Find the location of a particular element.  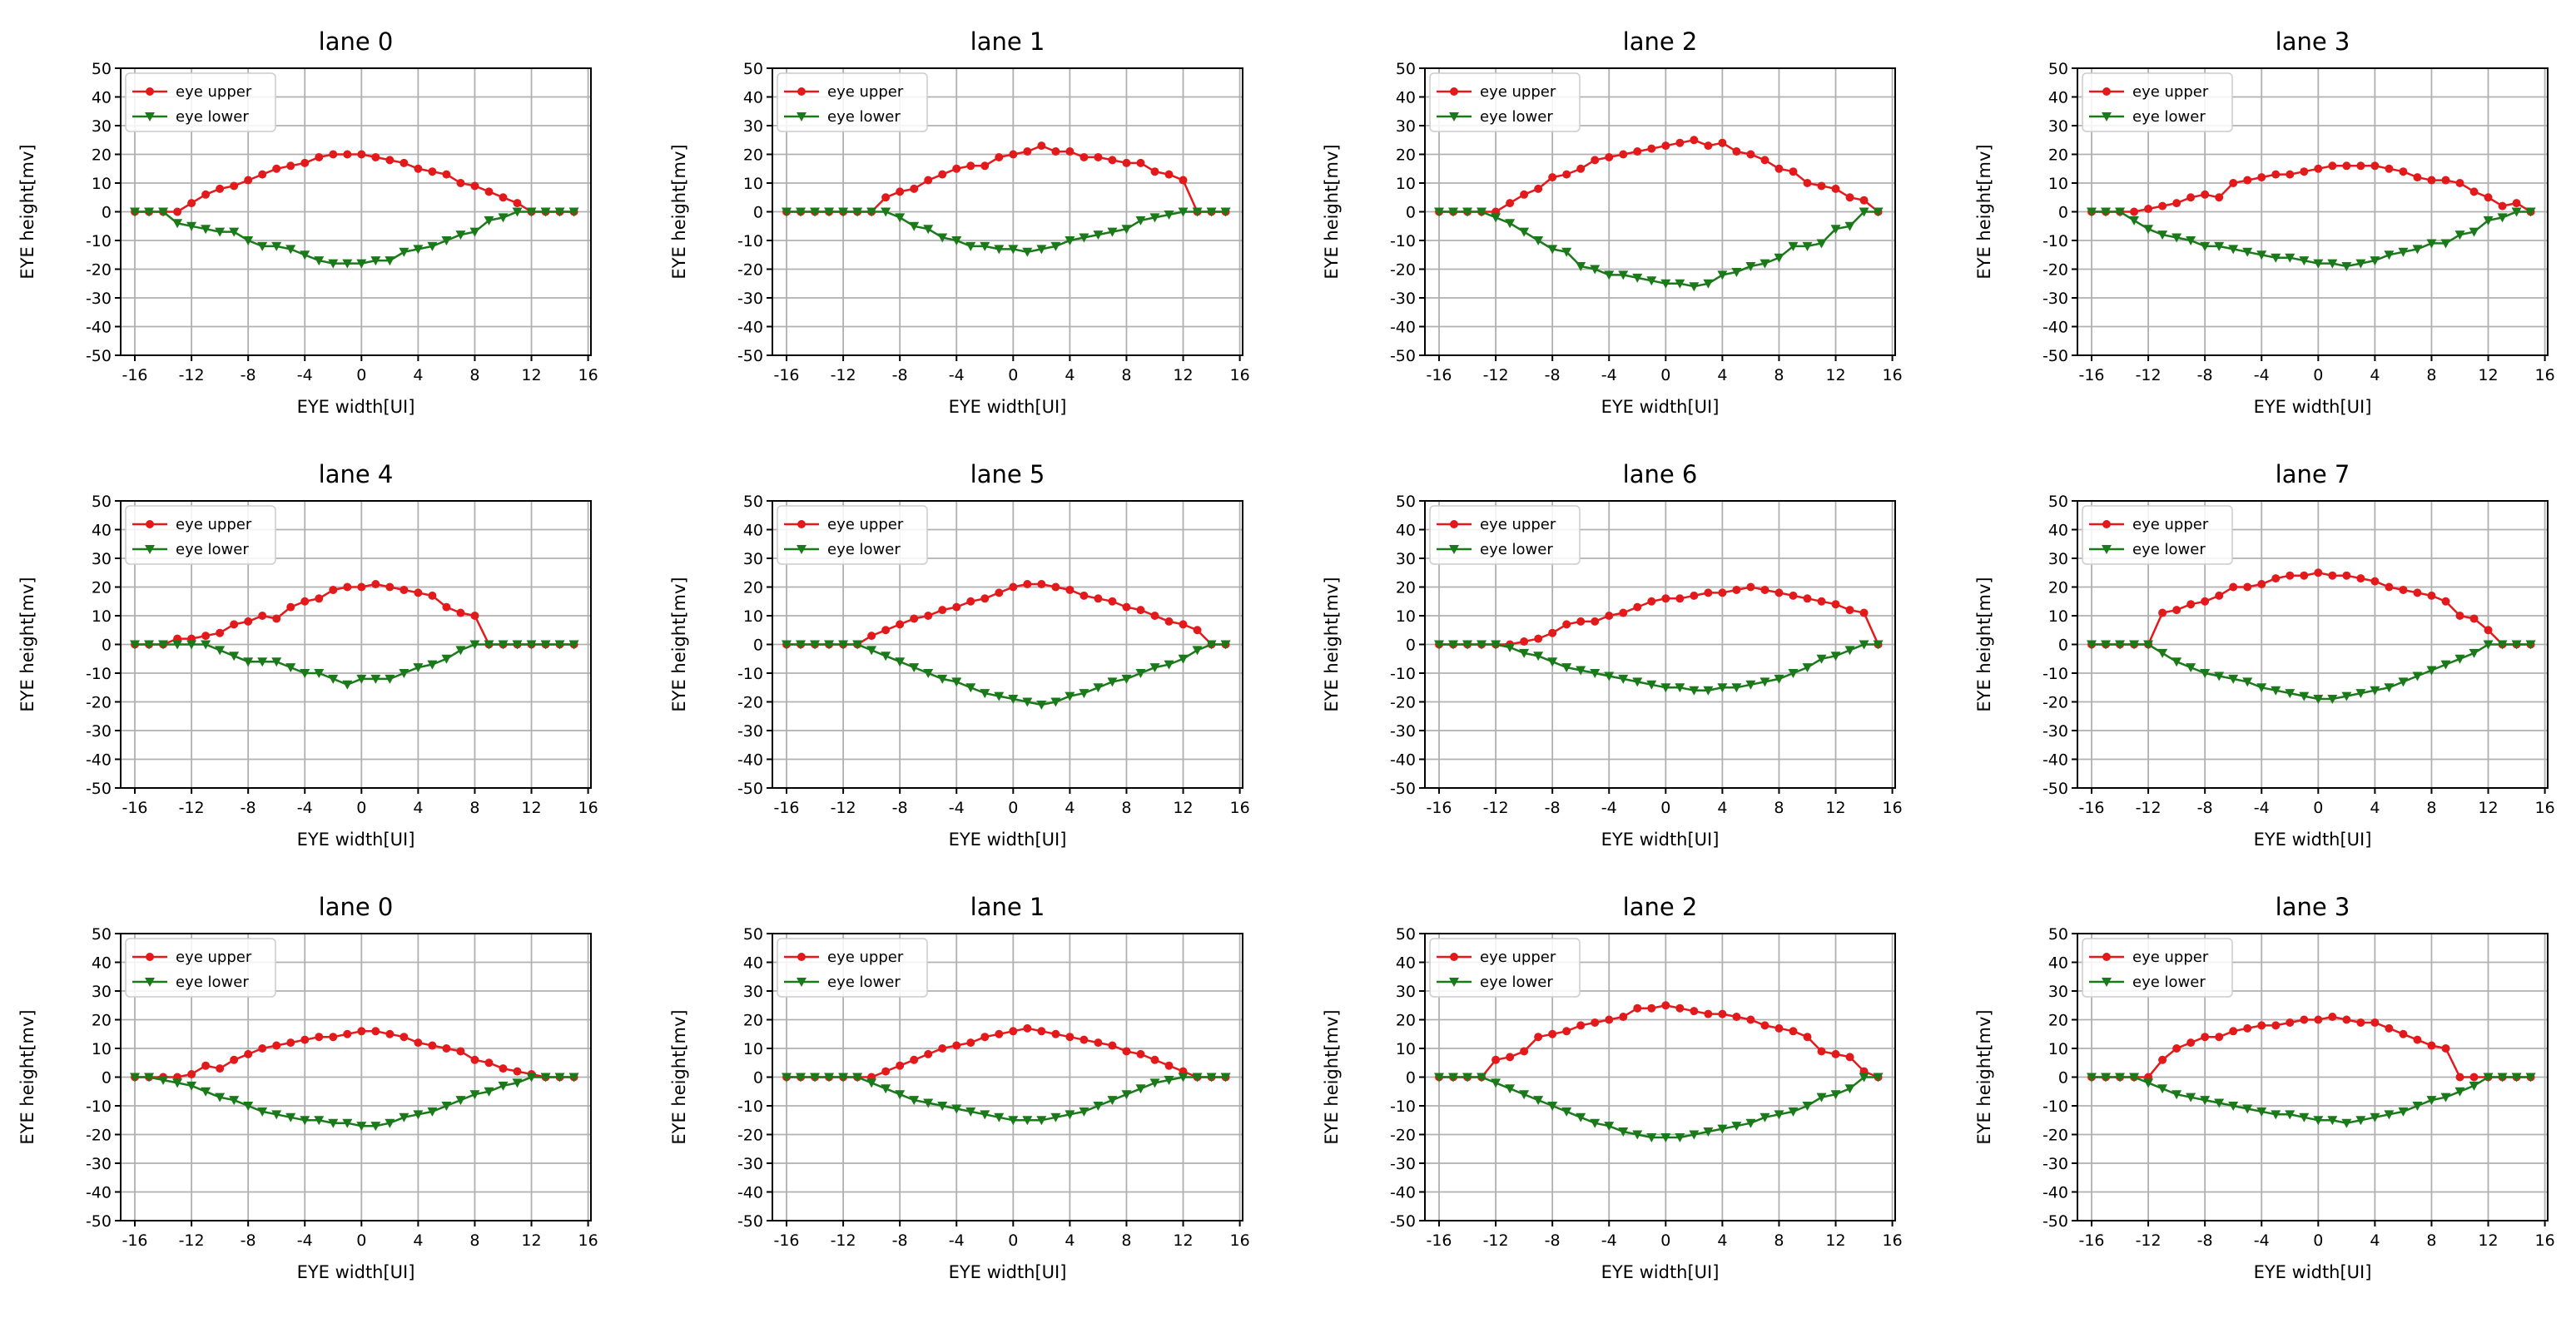

x-tick-label: 16 is located at coordinates (1893, 375).